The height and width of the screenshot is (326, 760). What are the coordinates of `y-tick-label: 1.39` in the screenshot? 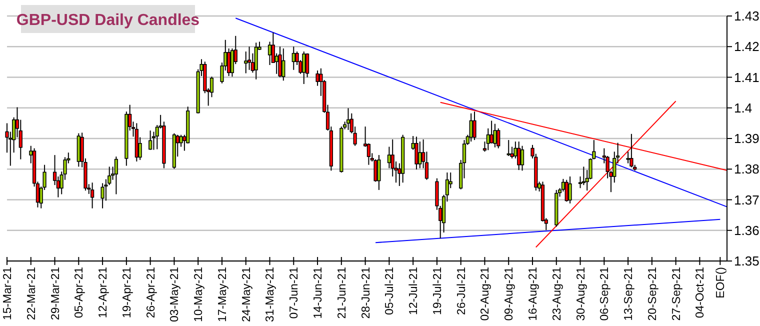 It's located at (747, 138).